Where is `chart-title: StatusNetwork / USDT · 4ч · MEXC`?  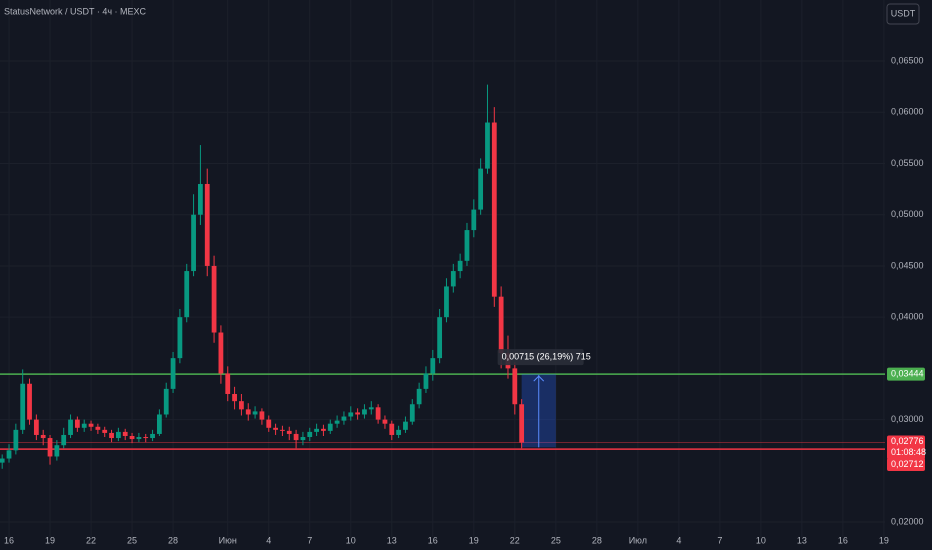 chart-title: StatusNetwork / USDT · 4ч · MEXC is located at coordinates (75, 11).